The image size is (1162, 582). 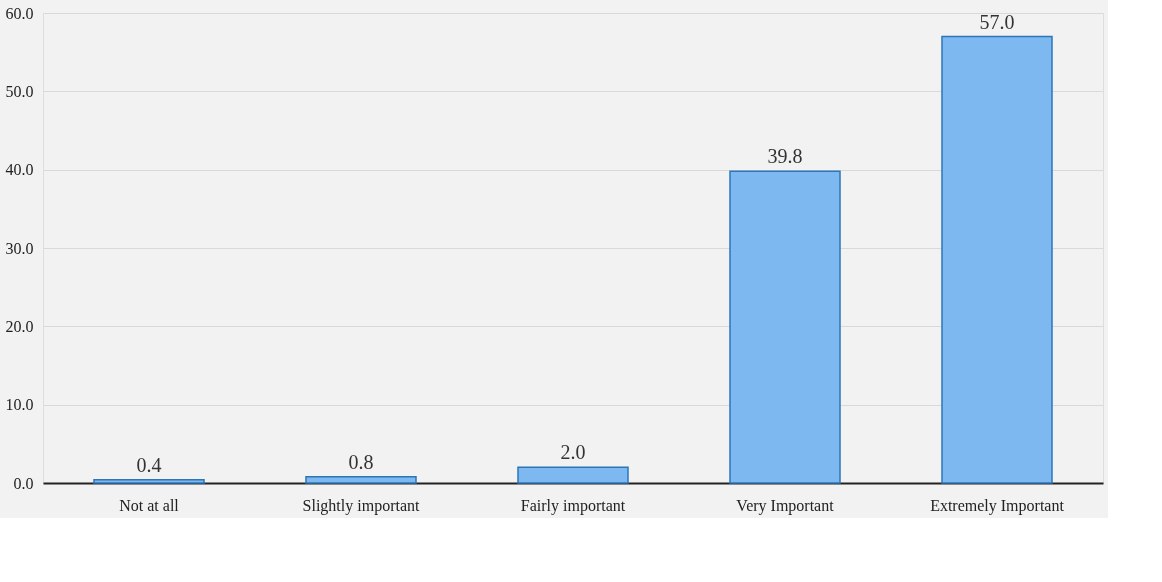 What do you see at coordinates (361, 461) in the screenshot?
I see `data-label: 0.8` at bounding box center [361, 461].